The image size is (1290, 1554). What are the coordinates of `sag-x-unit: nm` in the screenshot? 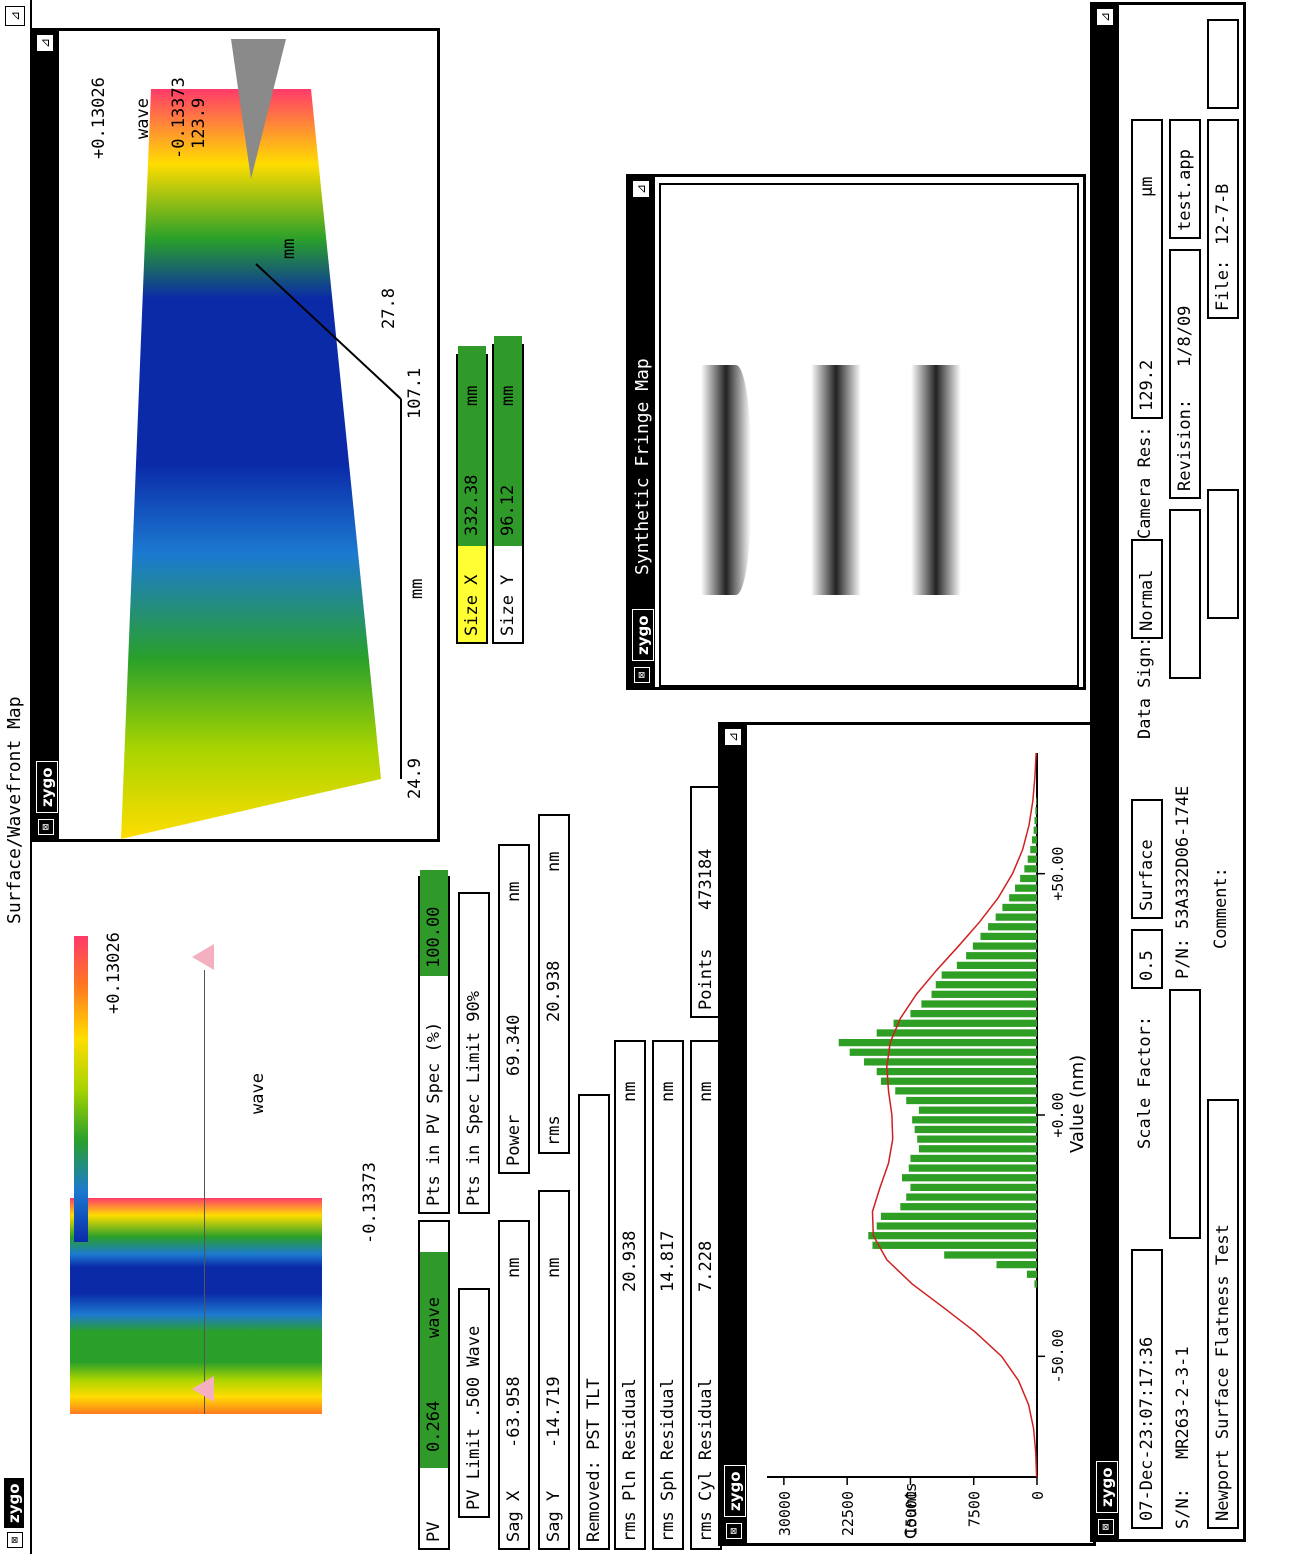 It's located at (514, 1267).